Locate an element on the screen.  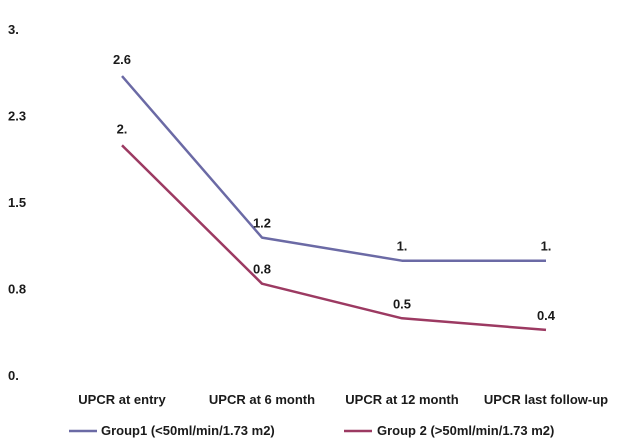
data-label: 2. is located at coordinates (122, 128).